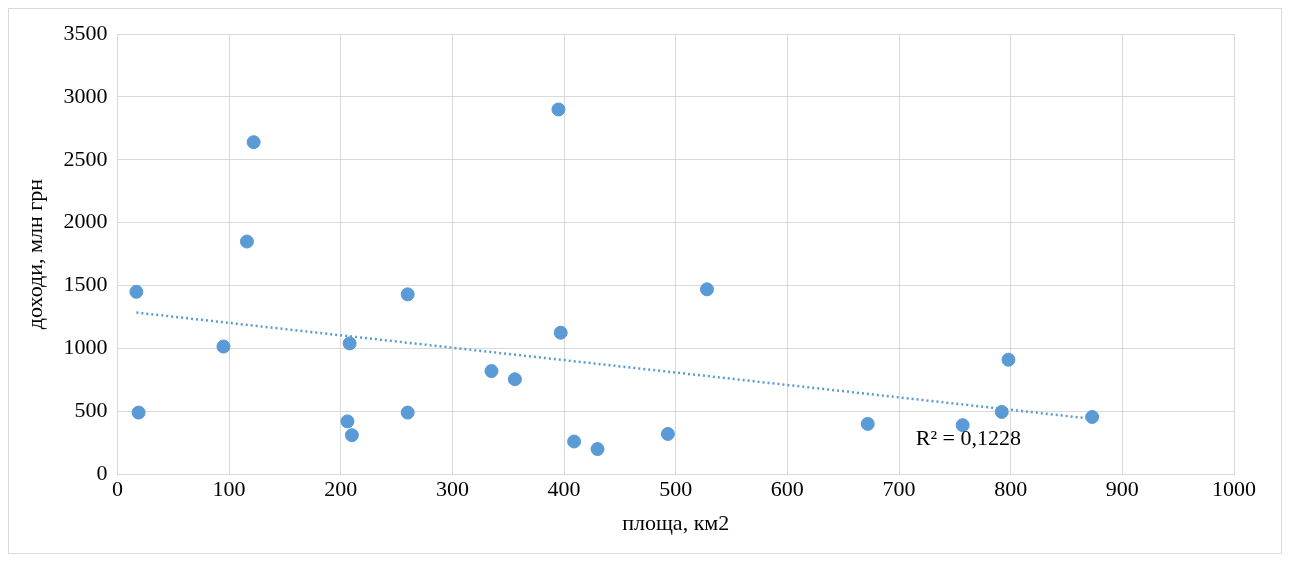  I want to click on x-tick-label: 600, so click(787, 489).